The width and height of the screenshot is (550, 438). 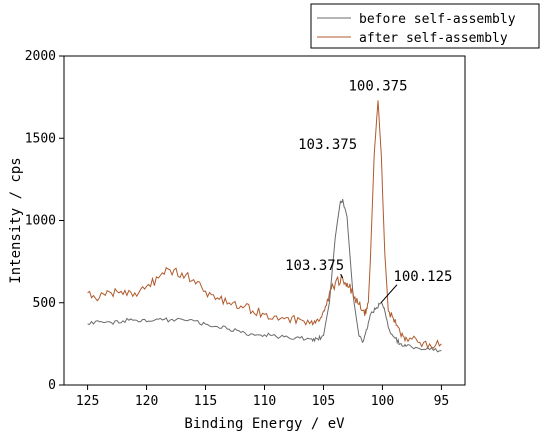 I want to click on x-tick-label-5: 100, so click(x=382, y=401).